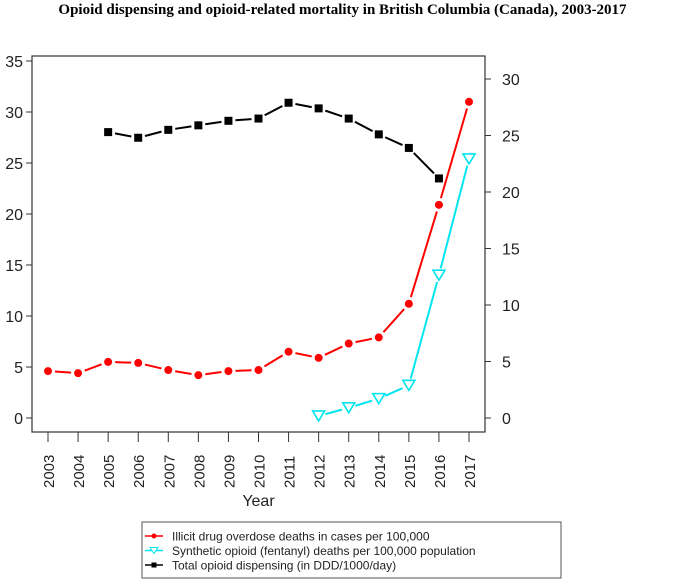 The width and height of the screenshot is (685, 586). I want to click on x-tick-label: 2007, so click(169, 471).